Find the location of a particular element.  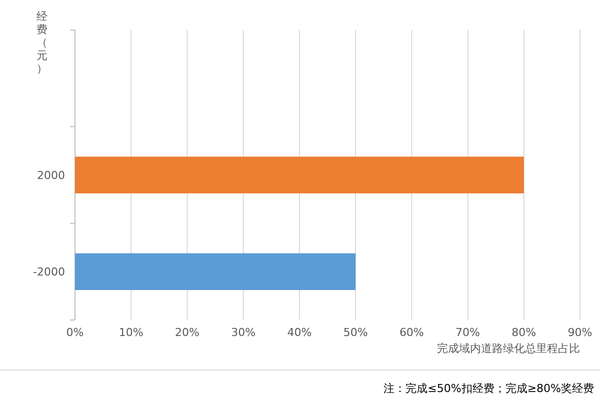

x-tick-label: 10% is located at coordinates (131, 332).